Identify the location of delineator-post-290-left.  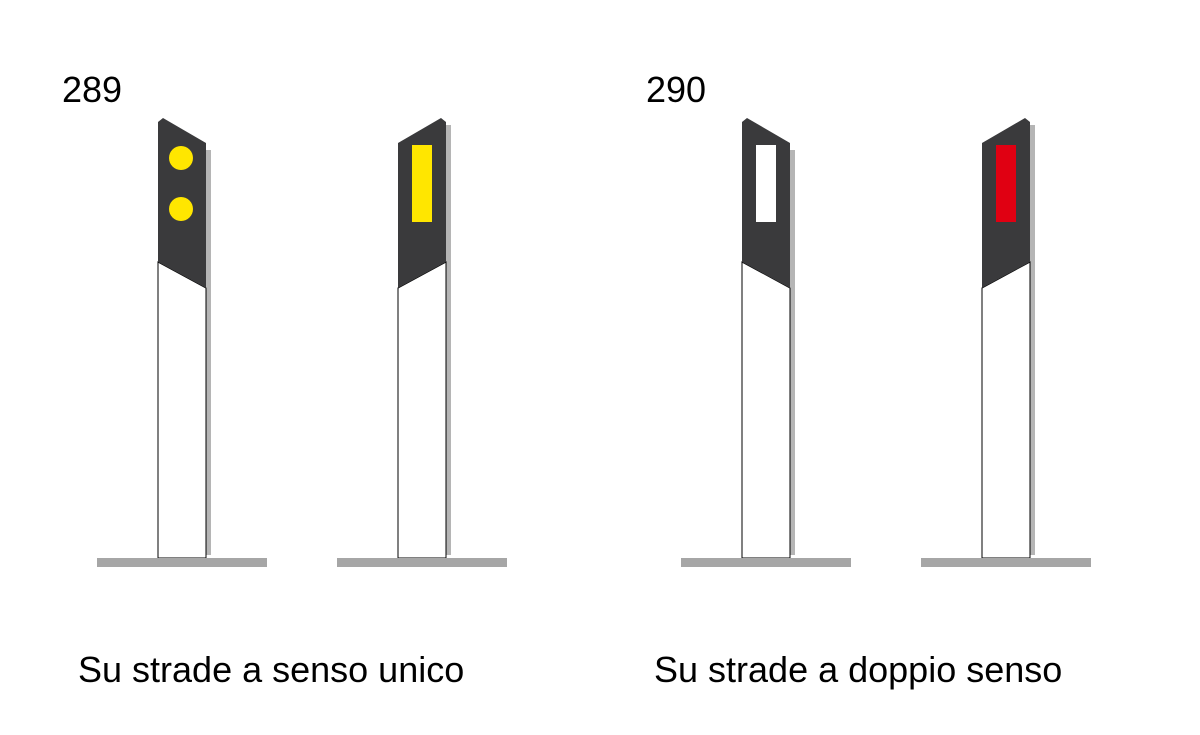
(1008, 338).